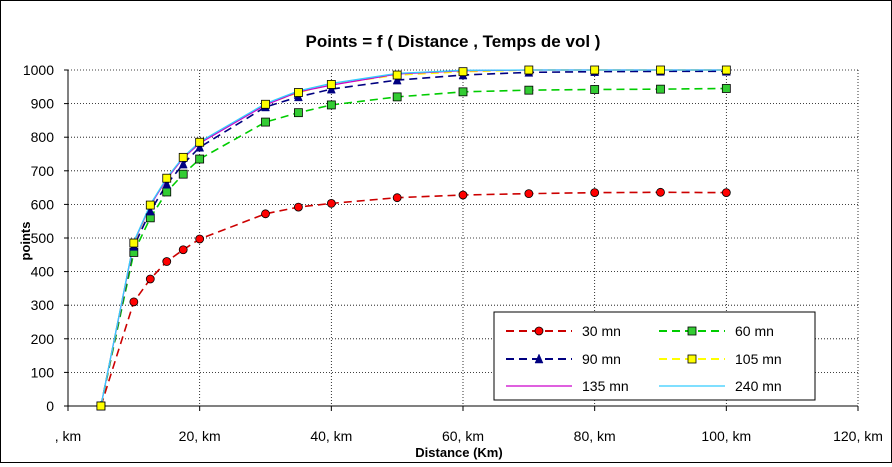 Image resolution: width=892 pixels, height=467 pixels. I want to click on legend-label: 90 mn, so click(601, 359).